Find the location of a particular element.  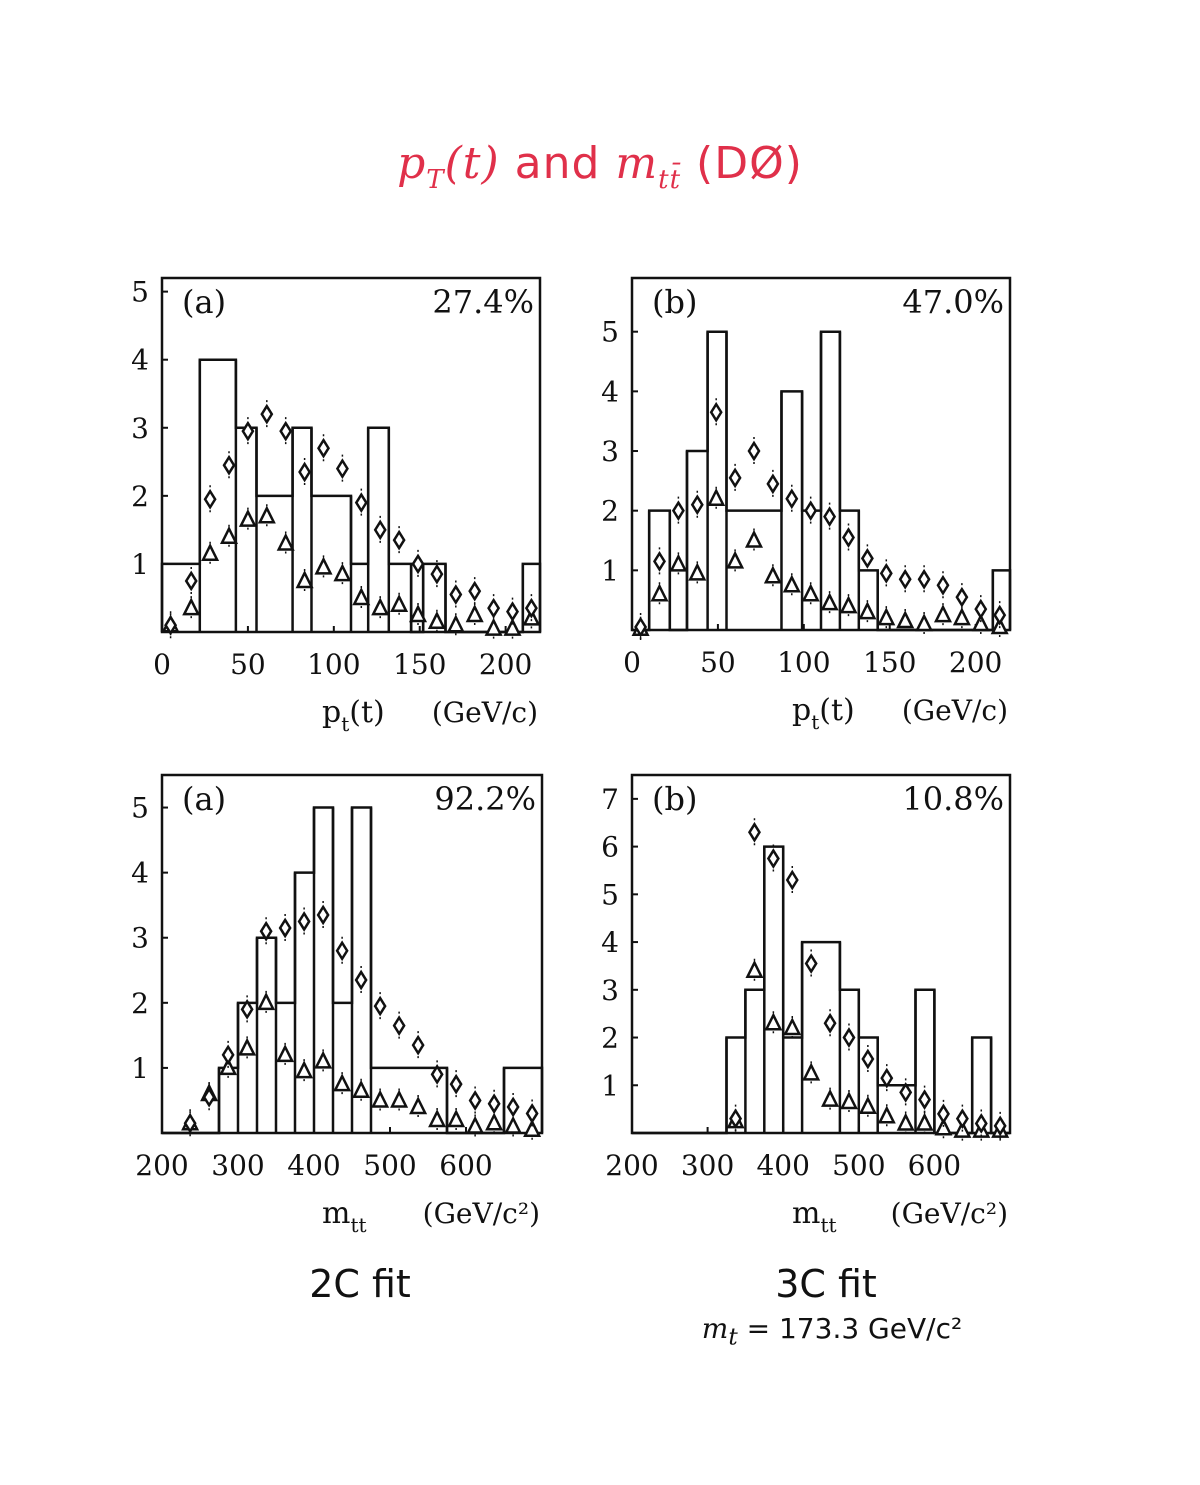

x-axis-title: pt(t) is located at coordinates (353, 715).